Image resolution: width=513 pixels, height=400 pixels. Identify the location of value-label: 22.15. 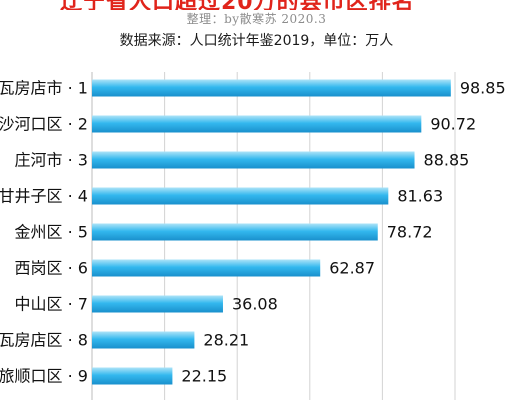
(204, 376).